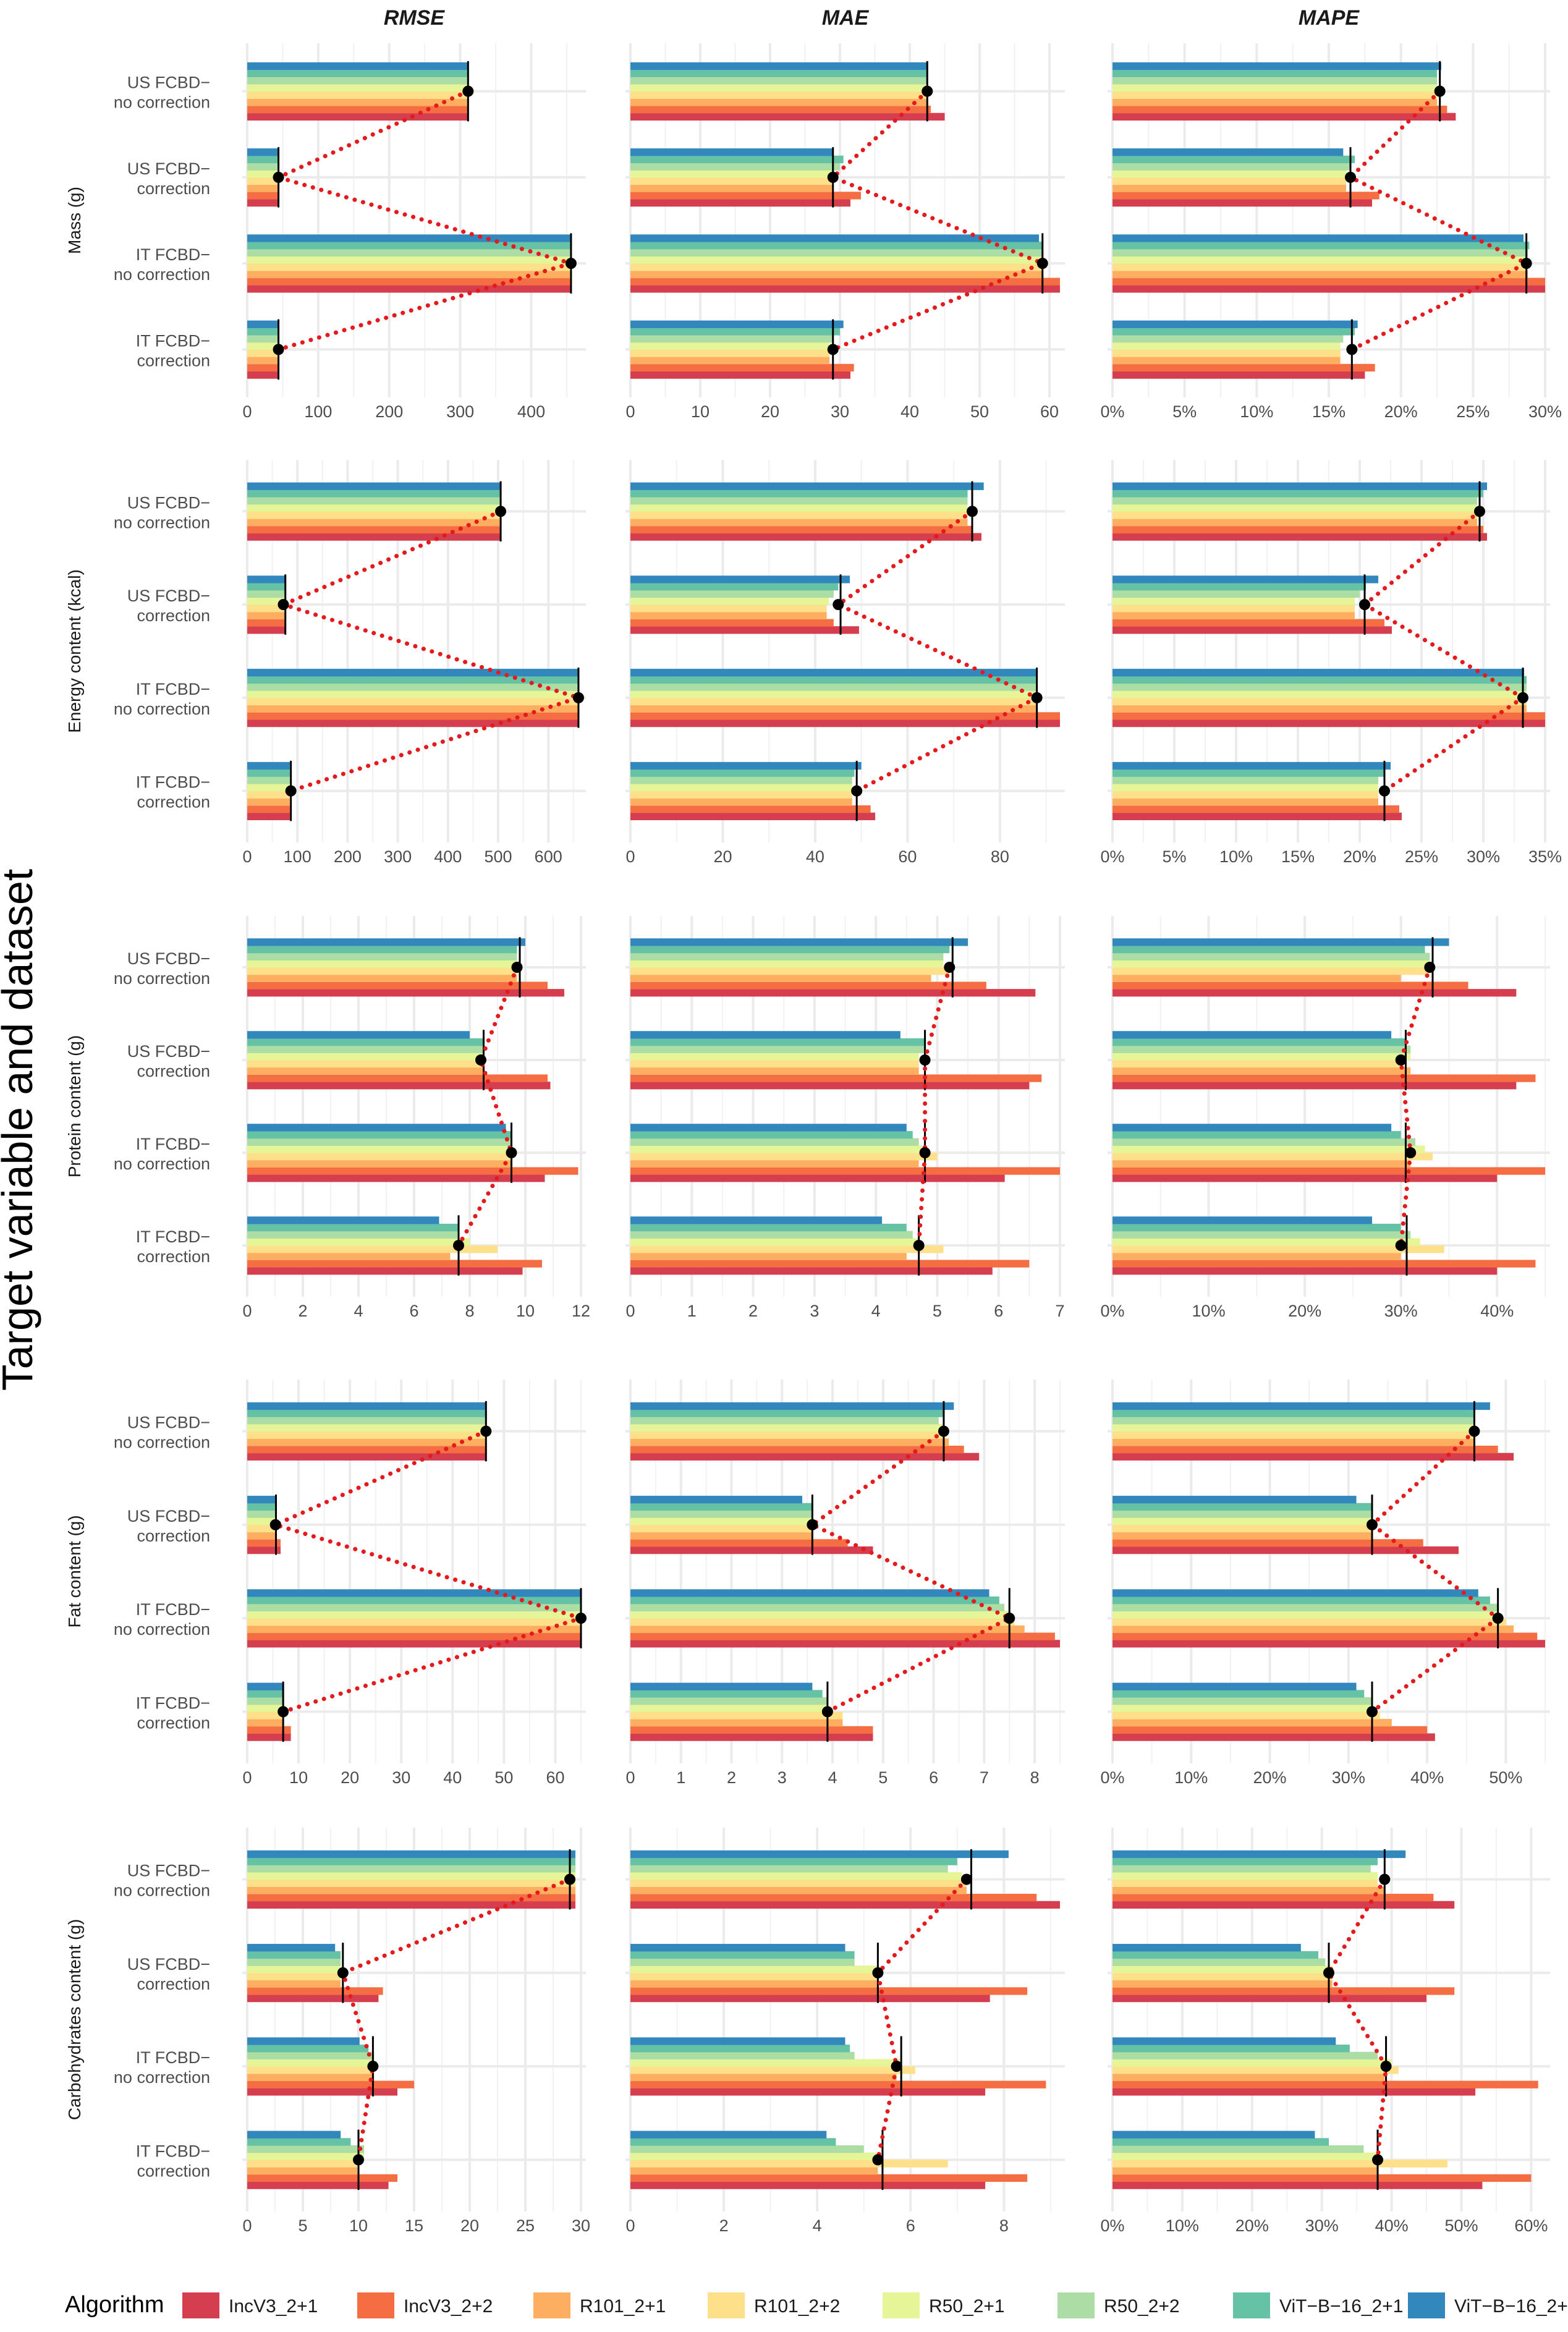 The height and width of the screenshot is (2332, 1568). I want to click on metric-title-mape: MAPE, so click(1330, 18).